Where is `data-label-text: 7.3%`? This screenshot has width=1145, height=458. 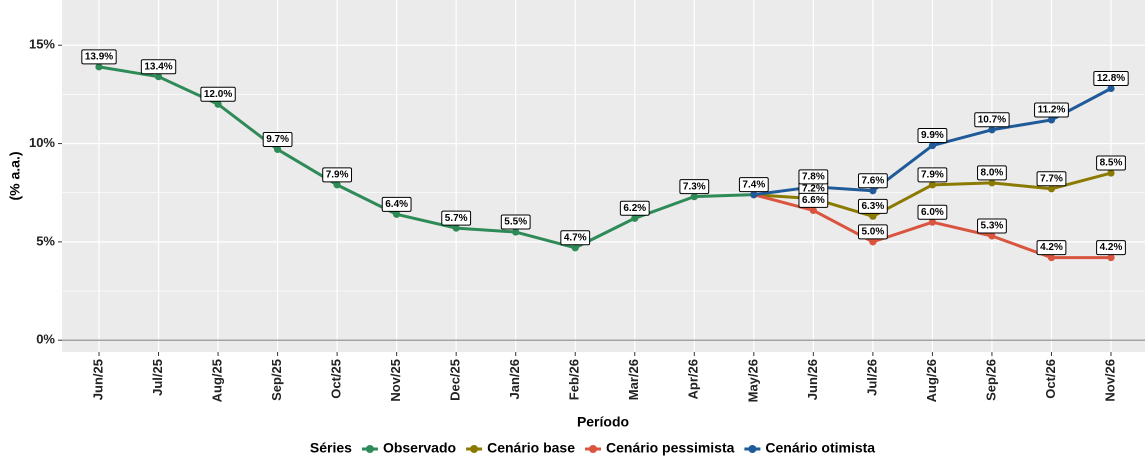
data-label-text: 7.3% is located at coordinates (694, 186).